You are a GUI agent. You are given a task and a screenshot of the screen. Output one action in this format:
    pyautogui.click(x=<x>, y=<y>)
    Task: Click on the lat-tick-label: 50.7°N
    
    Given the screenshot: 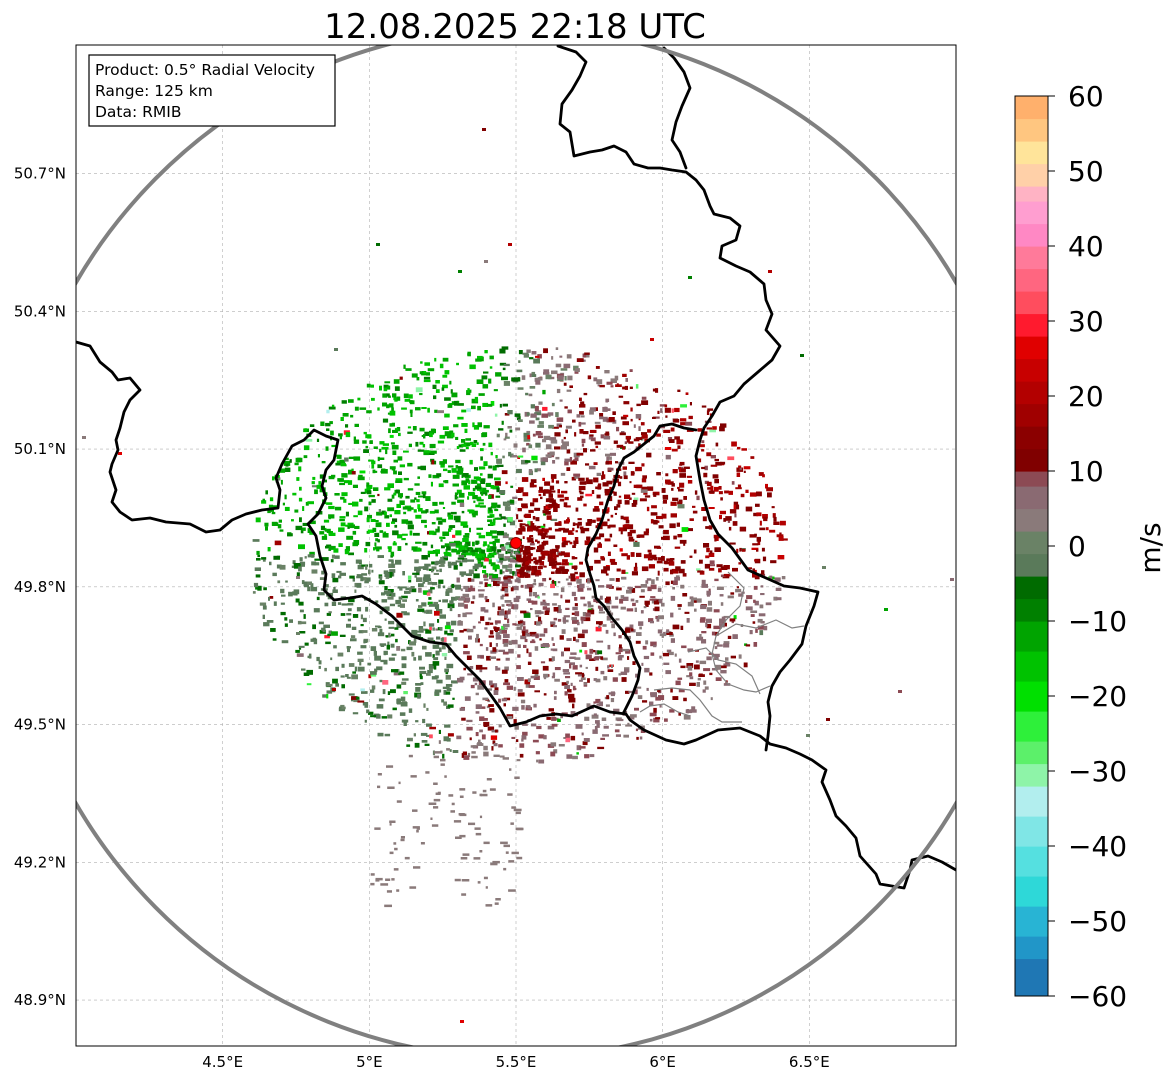 What is the action you would take?
    pyautogui.click(x=40, y=174)
    